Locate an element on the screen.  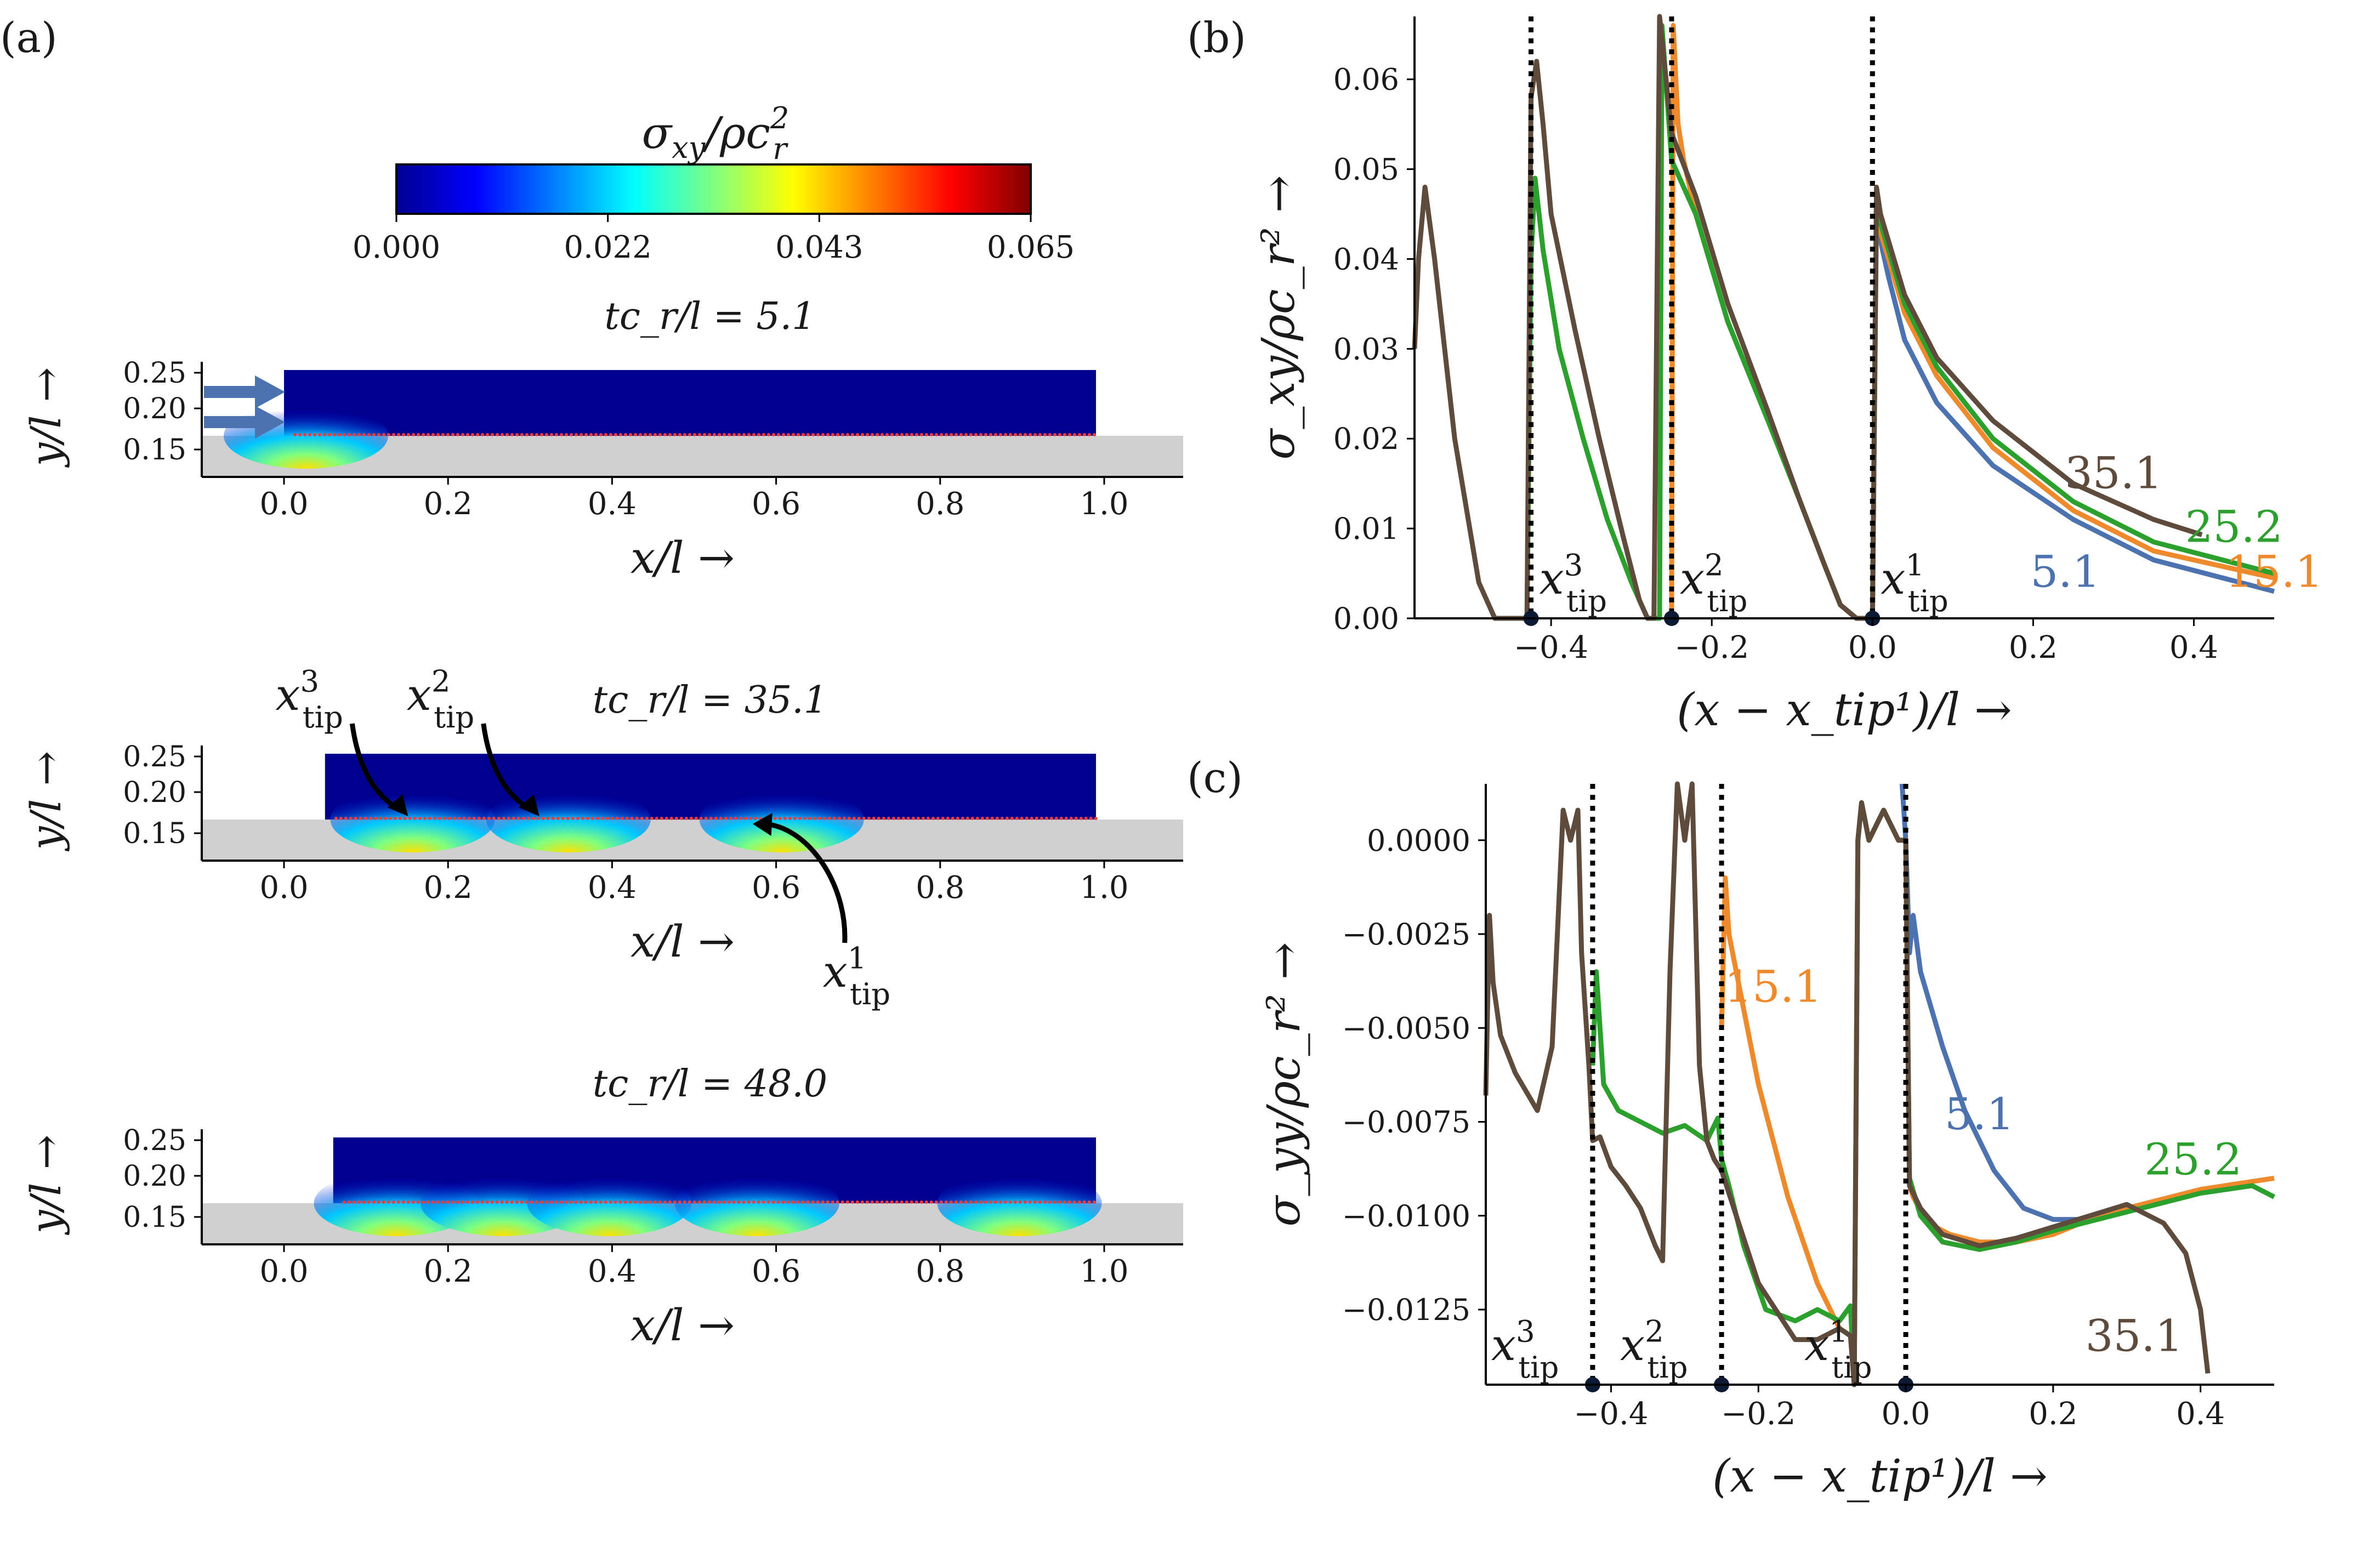
y-tick-label: 0.20 is located at coordinates (154, 1176).